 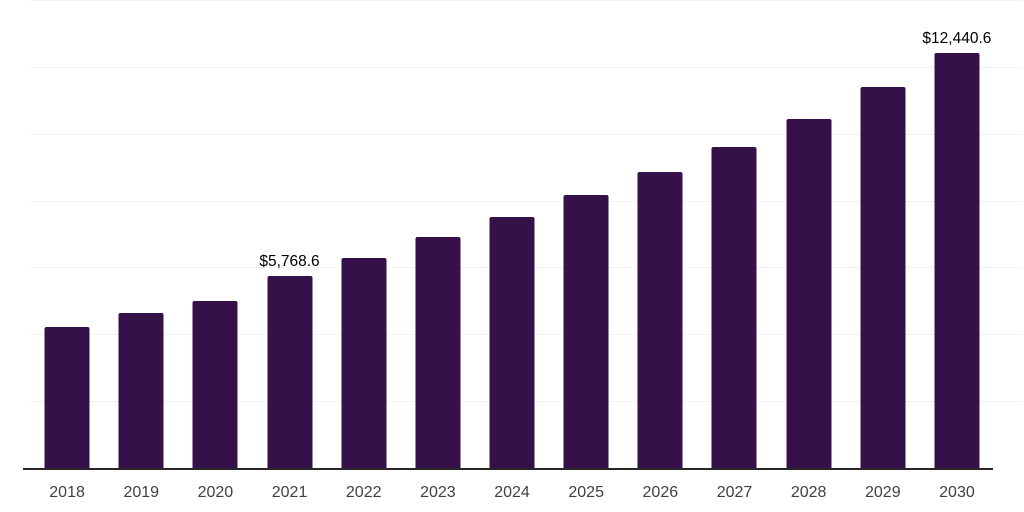 I want to click on bar-2026, so click(x=660, y=320).